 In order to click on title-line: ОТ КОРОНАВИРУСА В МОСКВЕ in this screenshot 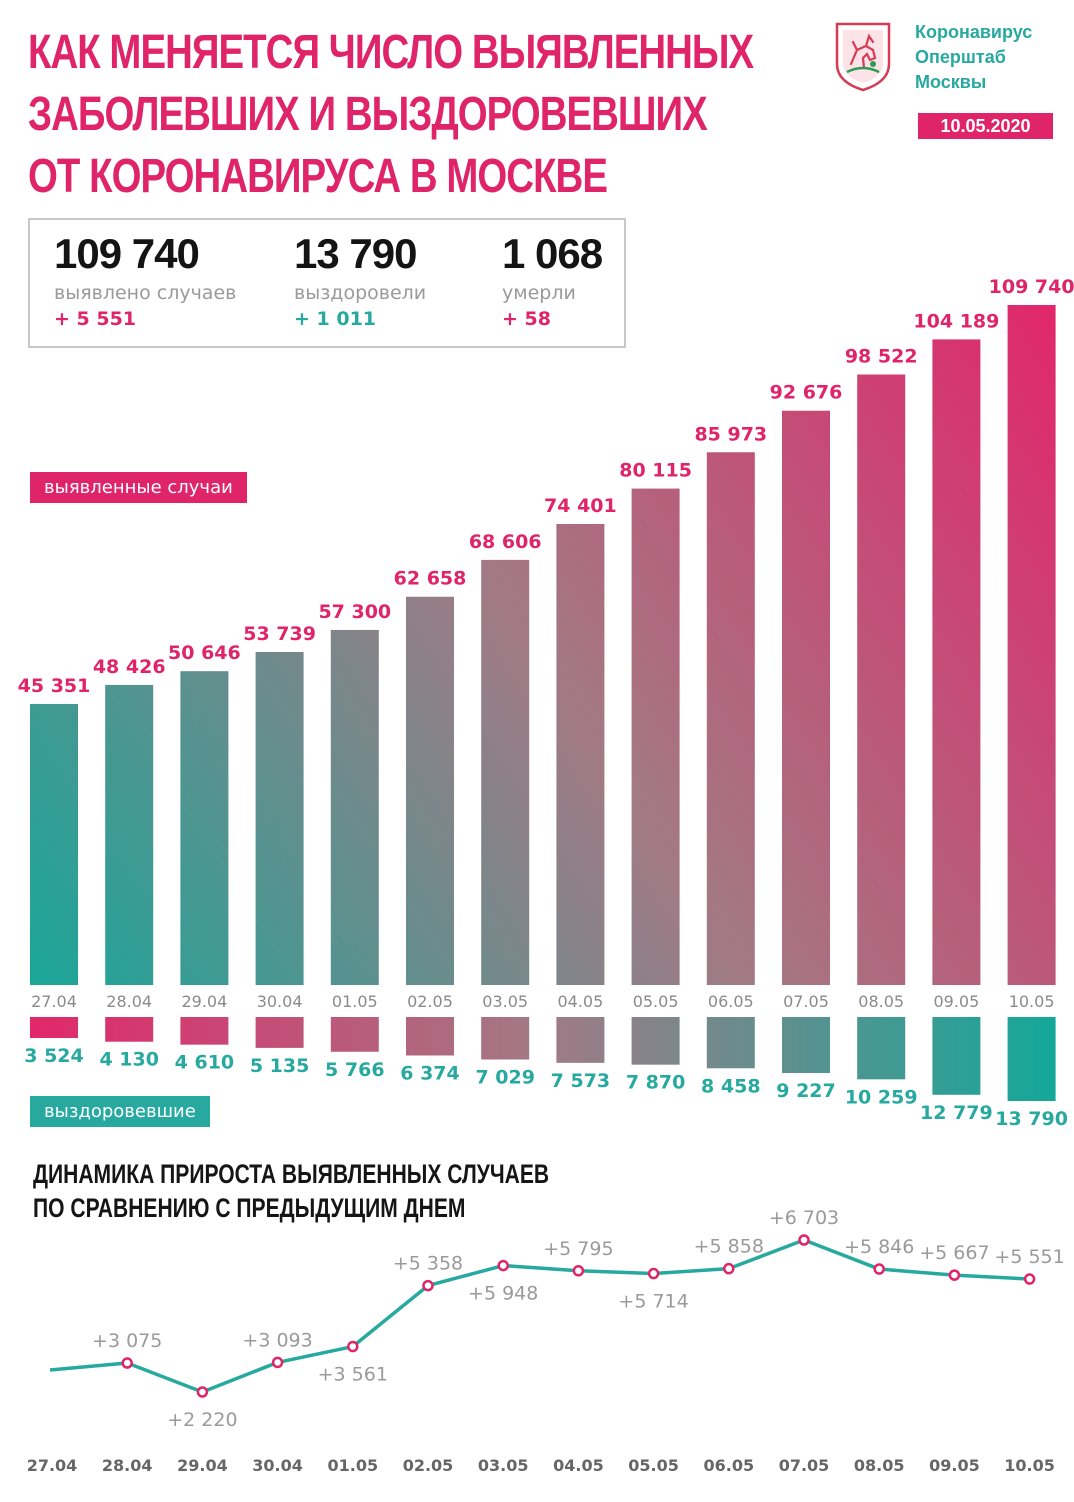, I will do `click(318, 176)`.